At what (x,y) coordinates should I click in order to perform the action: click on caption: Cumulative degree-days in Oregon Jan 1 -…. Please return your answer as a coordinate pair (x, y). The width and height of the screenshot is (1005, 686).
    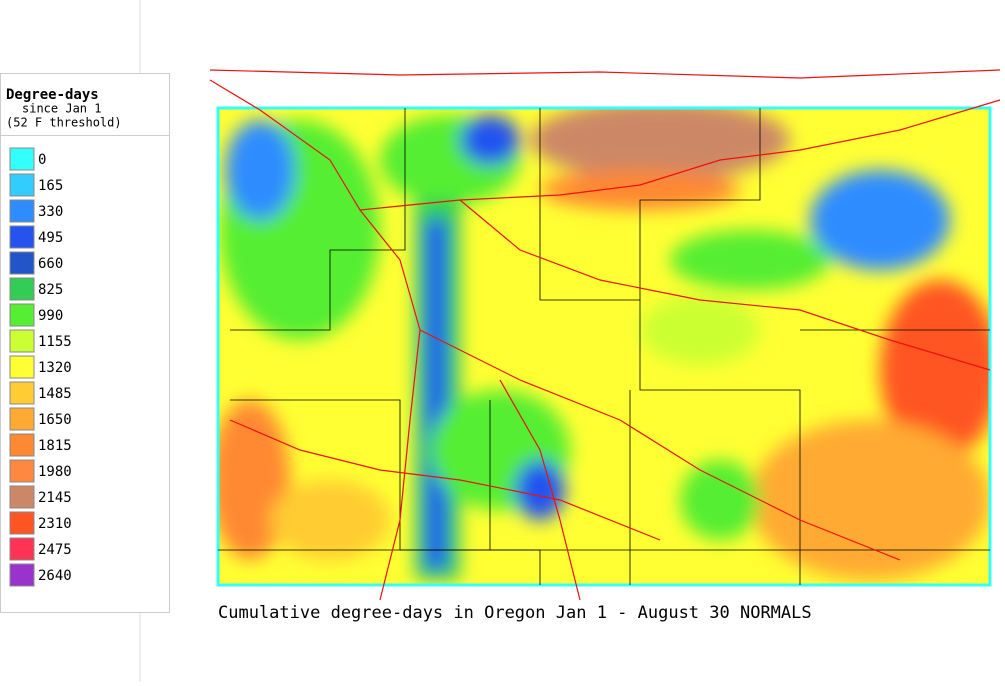
    Looking at the image, I should click on (515, 613).